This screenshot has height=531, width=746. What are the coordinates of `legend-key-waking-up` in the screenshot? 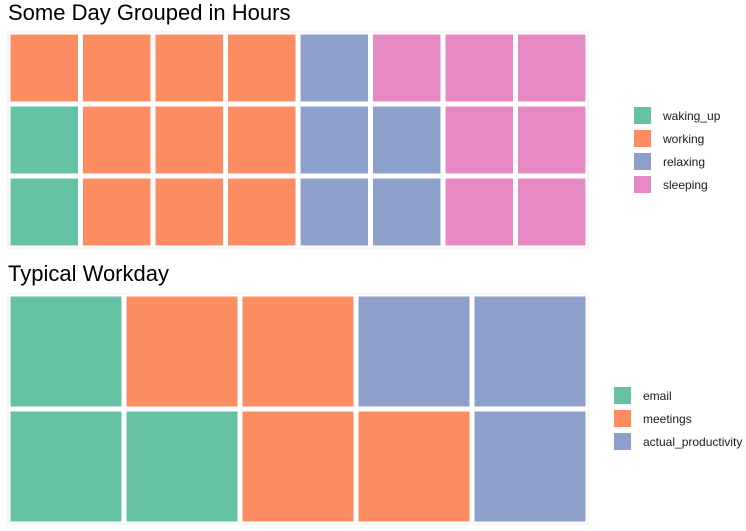 It's located at (642, 115).